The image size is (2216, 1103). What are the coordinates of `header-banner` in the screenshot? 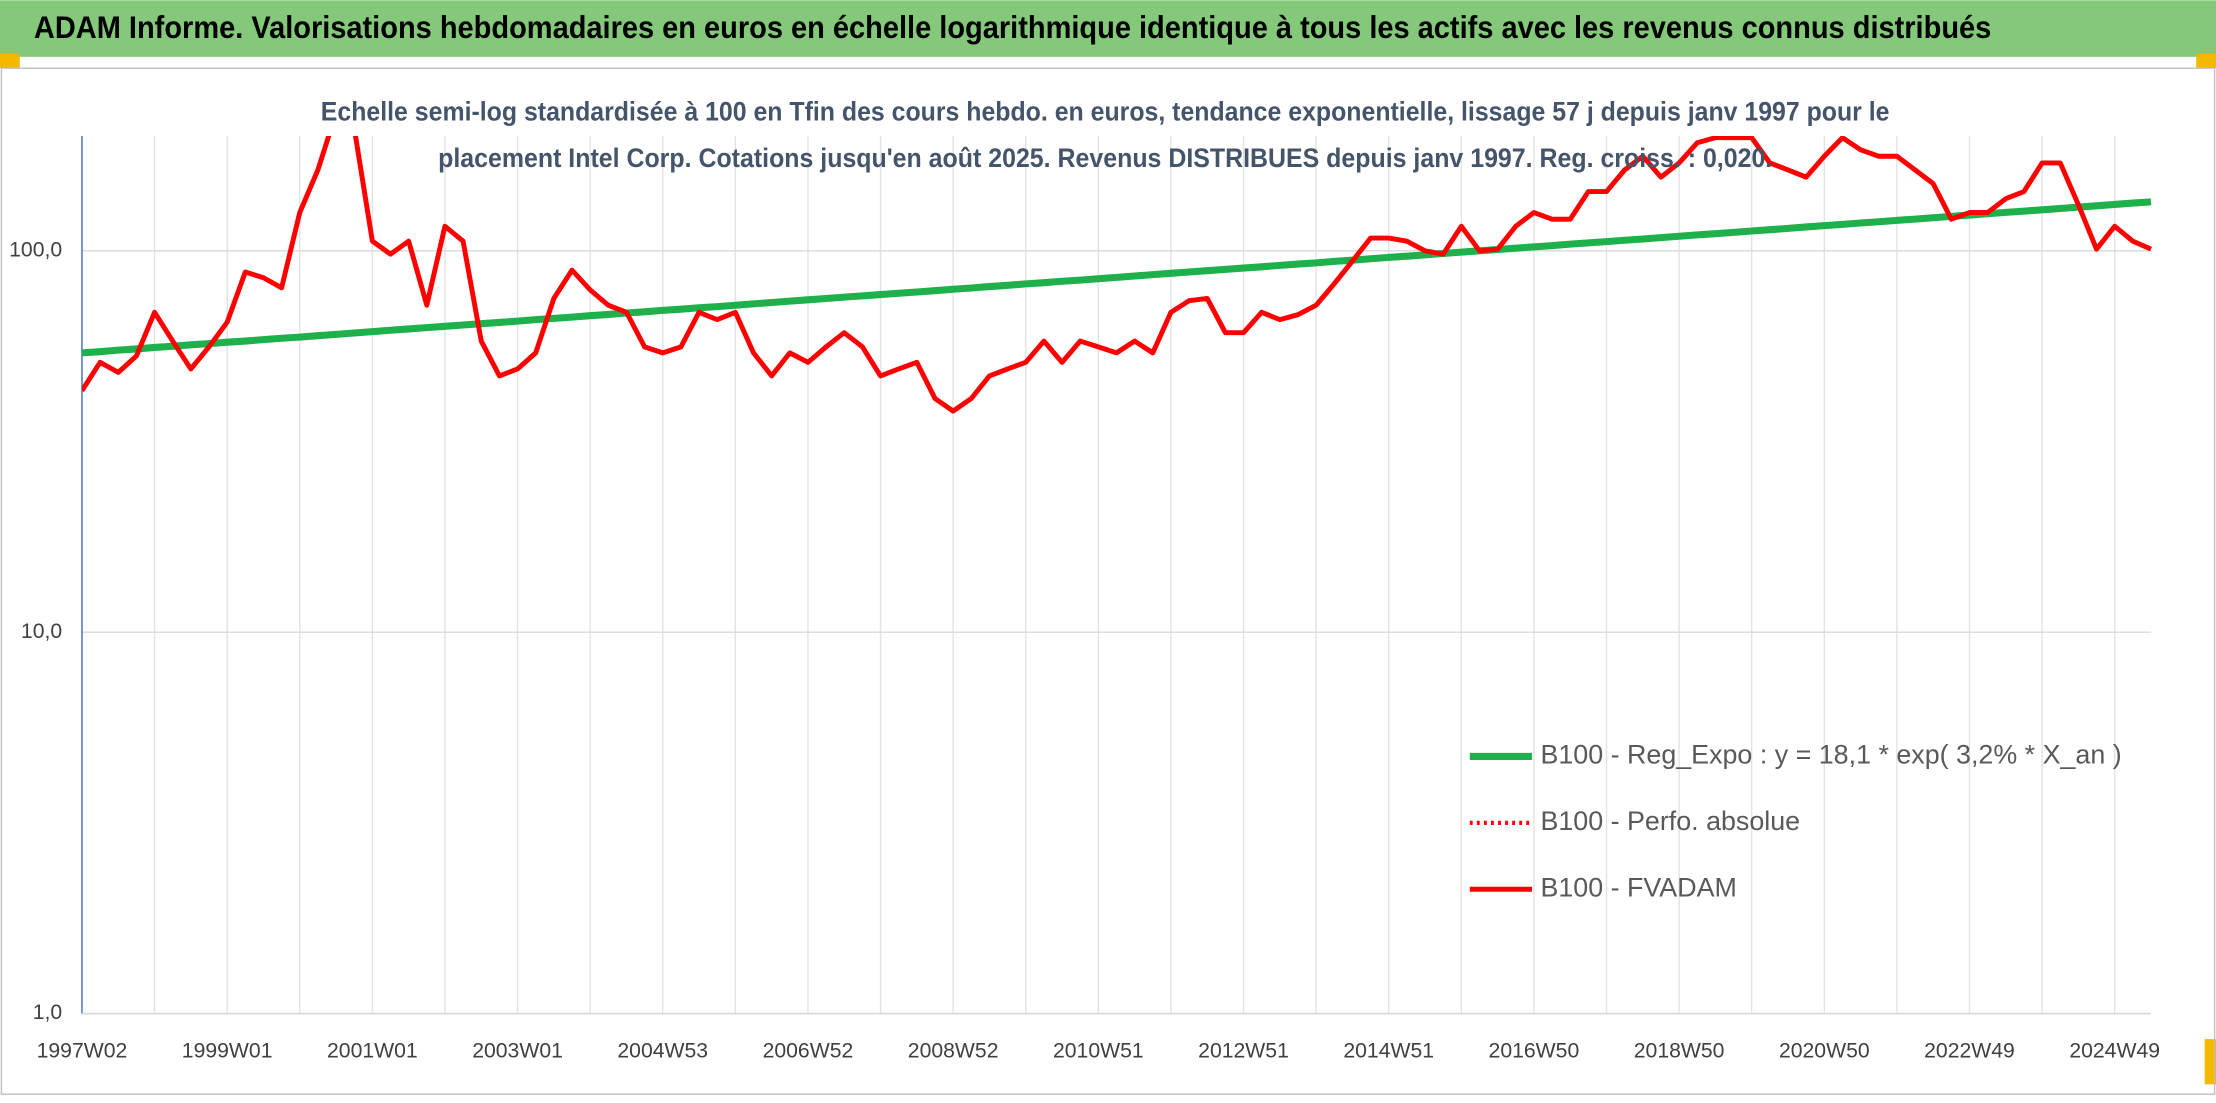 It's located at (1108, 28).